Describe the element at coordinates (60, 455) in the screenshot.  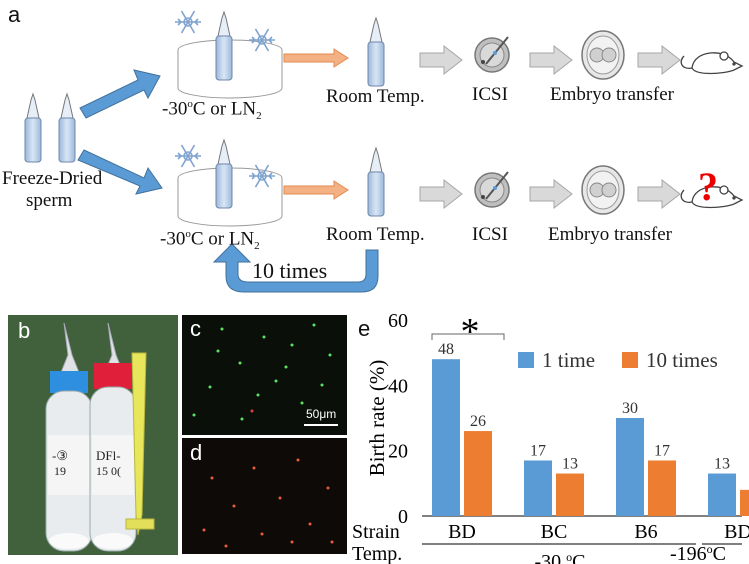
I see `tube1-label: -③` at that location.